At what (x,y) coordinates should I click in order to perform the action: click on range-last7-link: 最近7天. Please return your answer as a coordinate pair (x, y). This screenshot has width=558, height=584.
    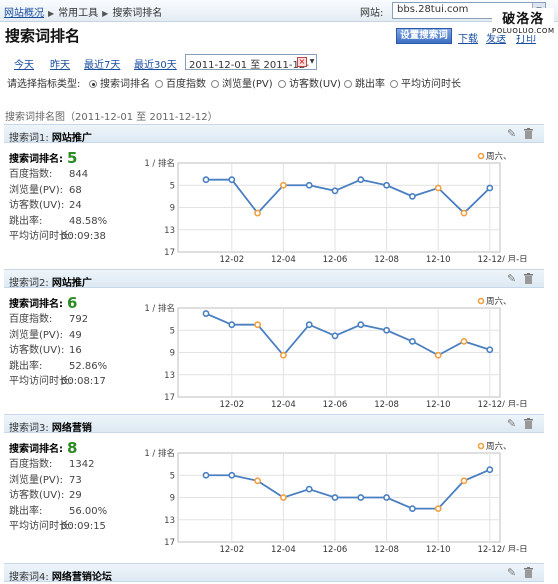
    Looking at the image, I should click on (102, 65).